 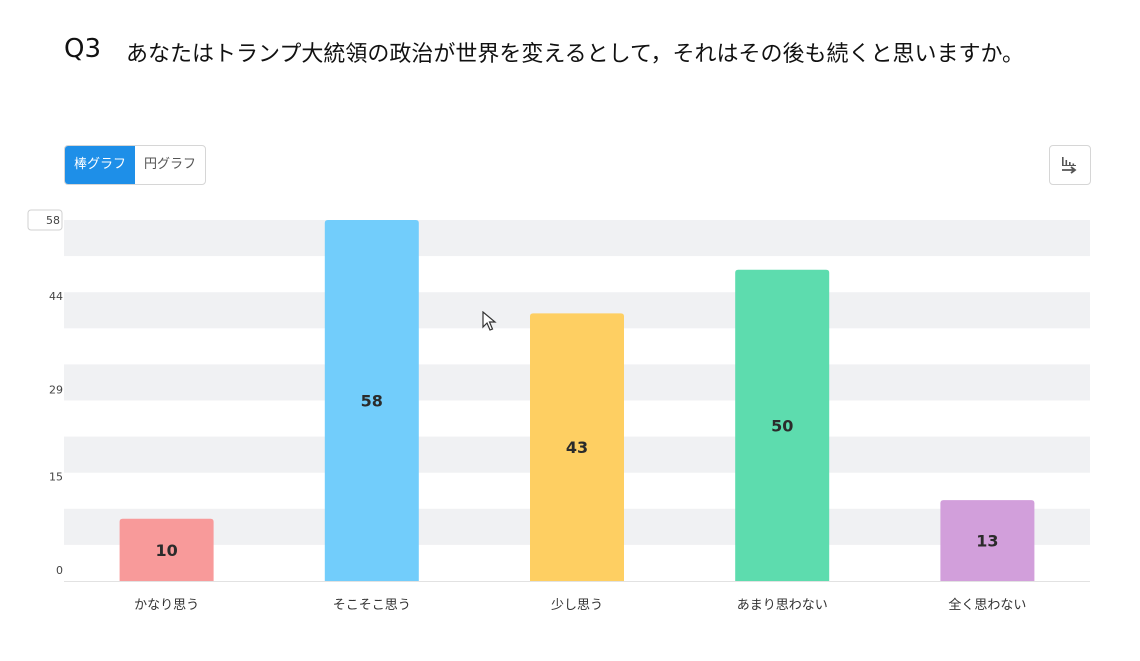 I want to click on x-category-label: あまり思わない, so click(x=782, y=605).